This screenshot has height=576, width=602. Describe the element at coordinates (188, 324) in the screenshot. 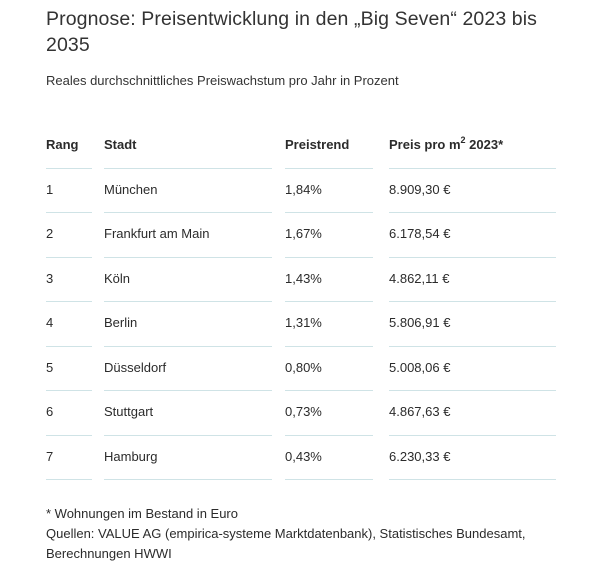

I see `cell-city: Berlin` at that location.